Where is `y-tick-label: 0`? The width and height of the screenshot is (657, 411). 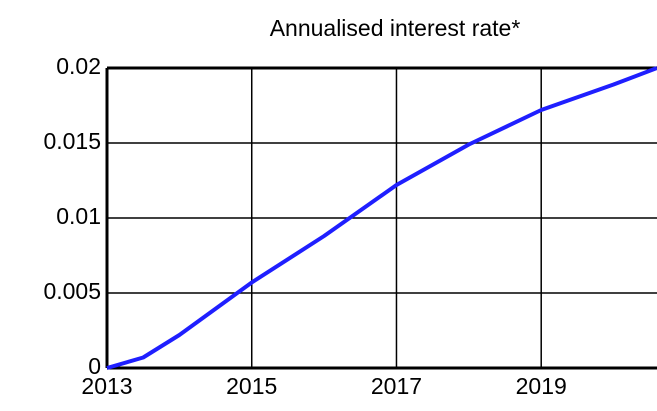
y-tick-label: 0 is located at coordinates (94, 366).